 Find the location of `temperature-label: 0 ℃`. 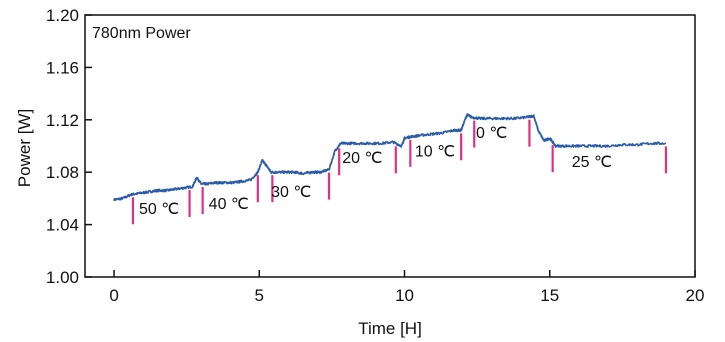

temperature-label: 0 ℃ is located at coordinates (491, 133).